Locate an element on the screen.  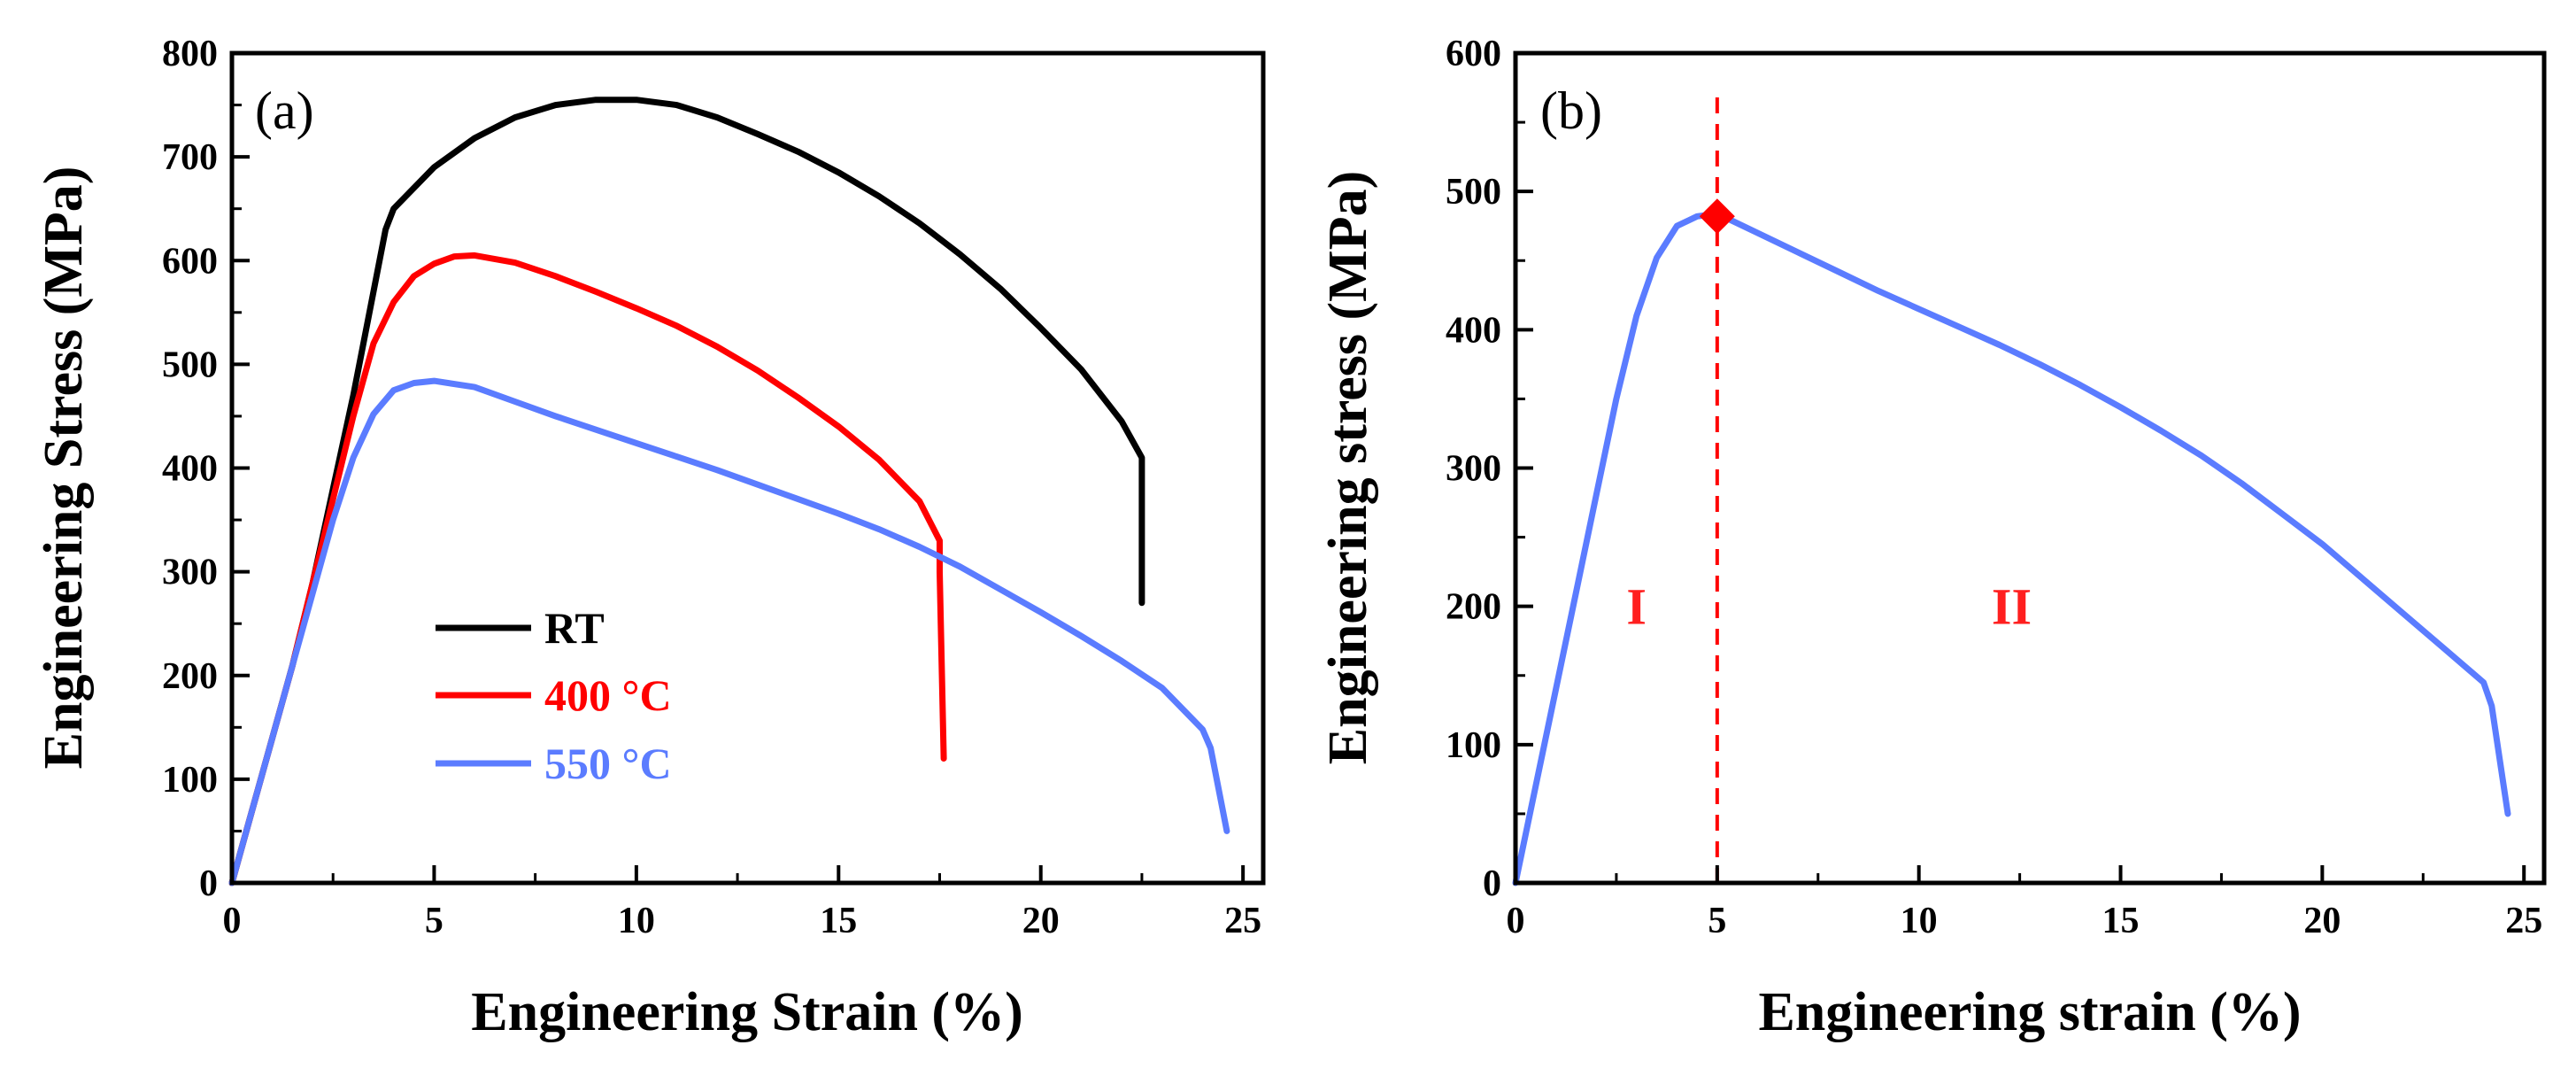
panel-a-y-tick-label: 0 is located at coordinates (208, 884).